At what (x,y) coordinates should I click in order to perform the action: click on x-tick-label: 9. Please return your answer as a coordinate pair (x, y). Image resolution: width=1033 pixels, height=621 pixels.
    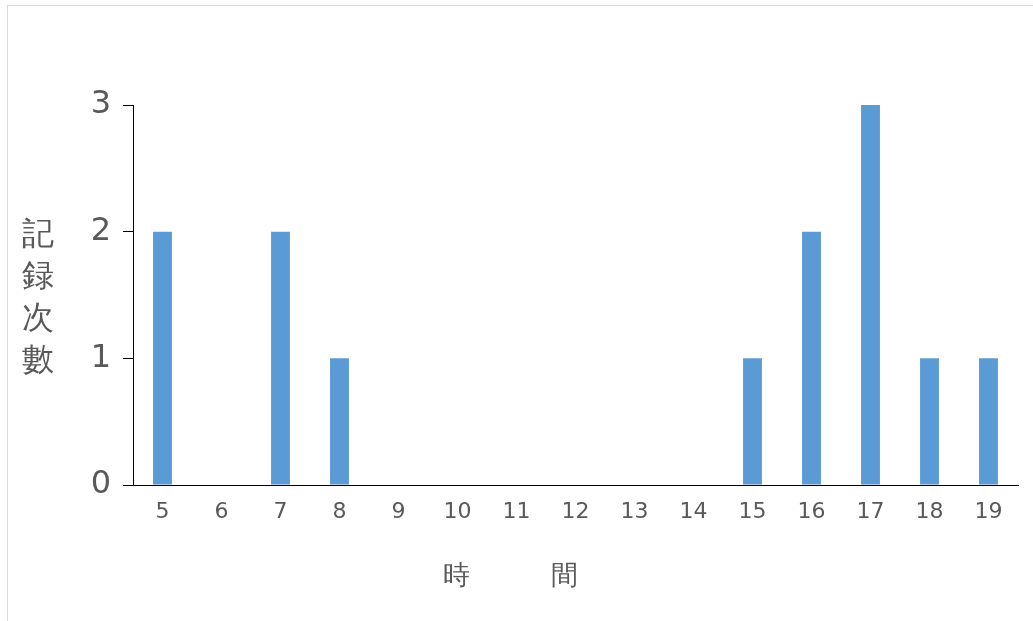
    Looking at the image, I should click on (398, 510).